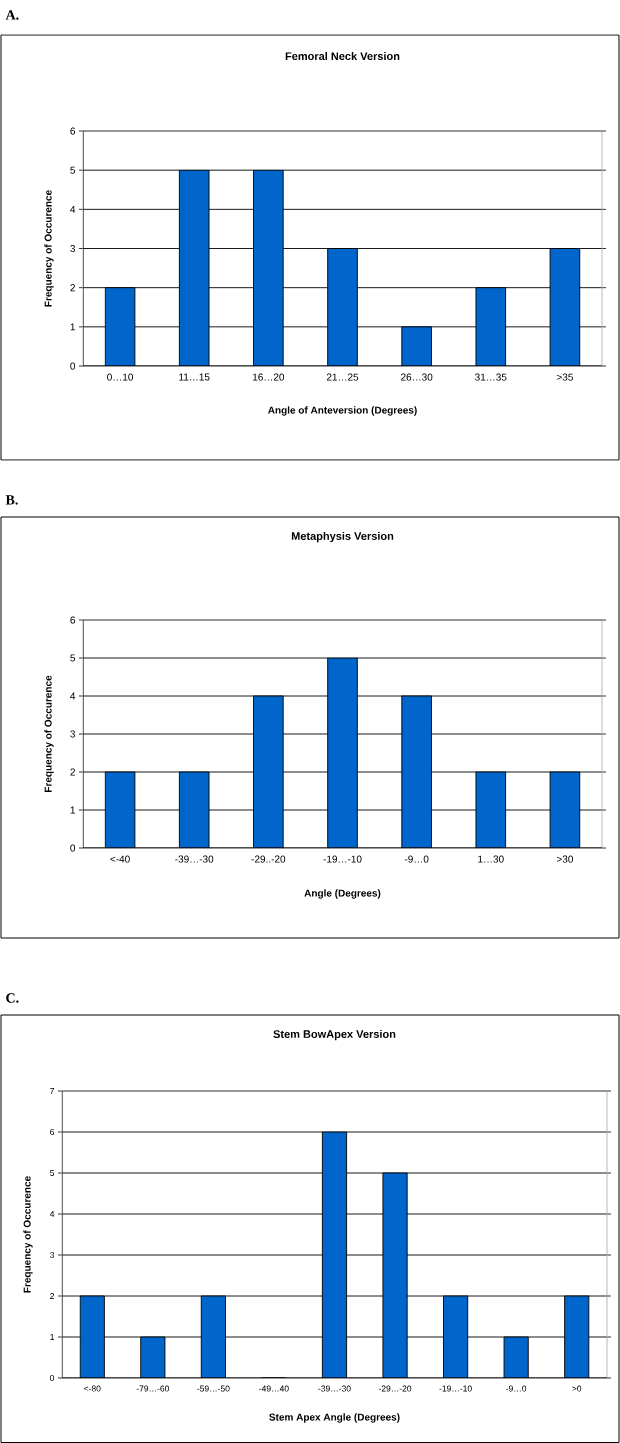 This screenshot has width=620, height=1443. Describe the element at coordinates (417, 377) in the screenshot. I see `x-tick-label: 26…30` at that location.